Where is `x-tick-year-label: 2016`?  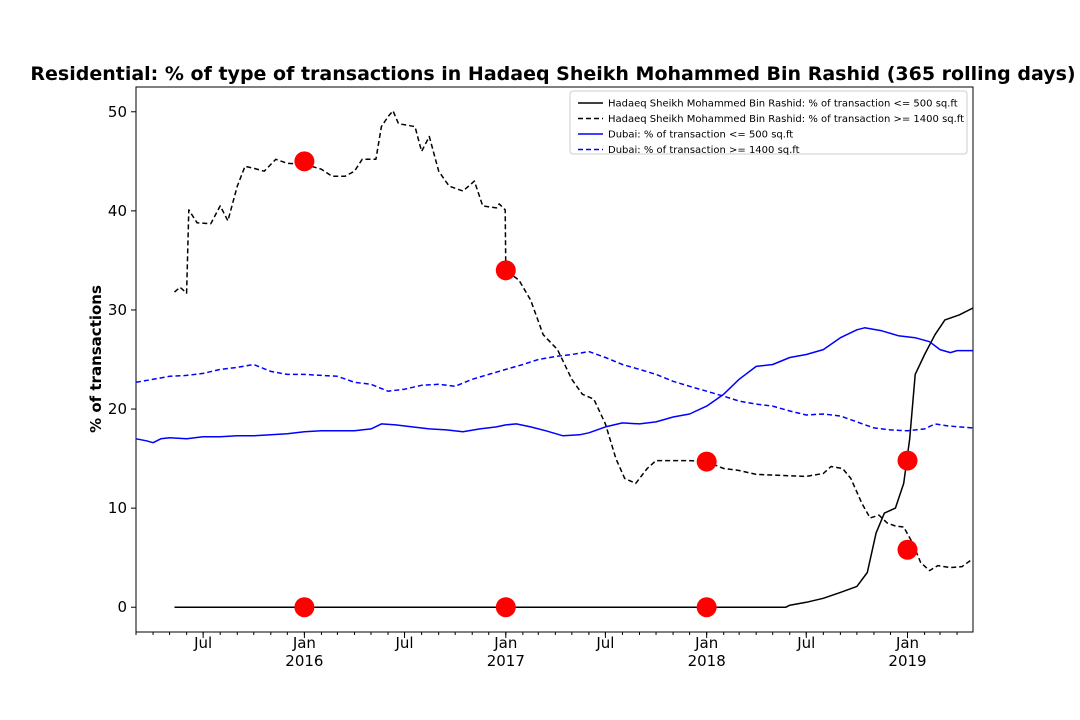
x-tick-year-label: 2016 is located at coordinates (304, 661).